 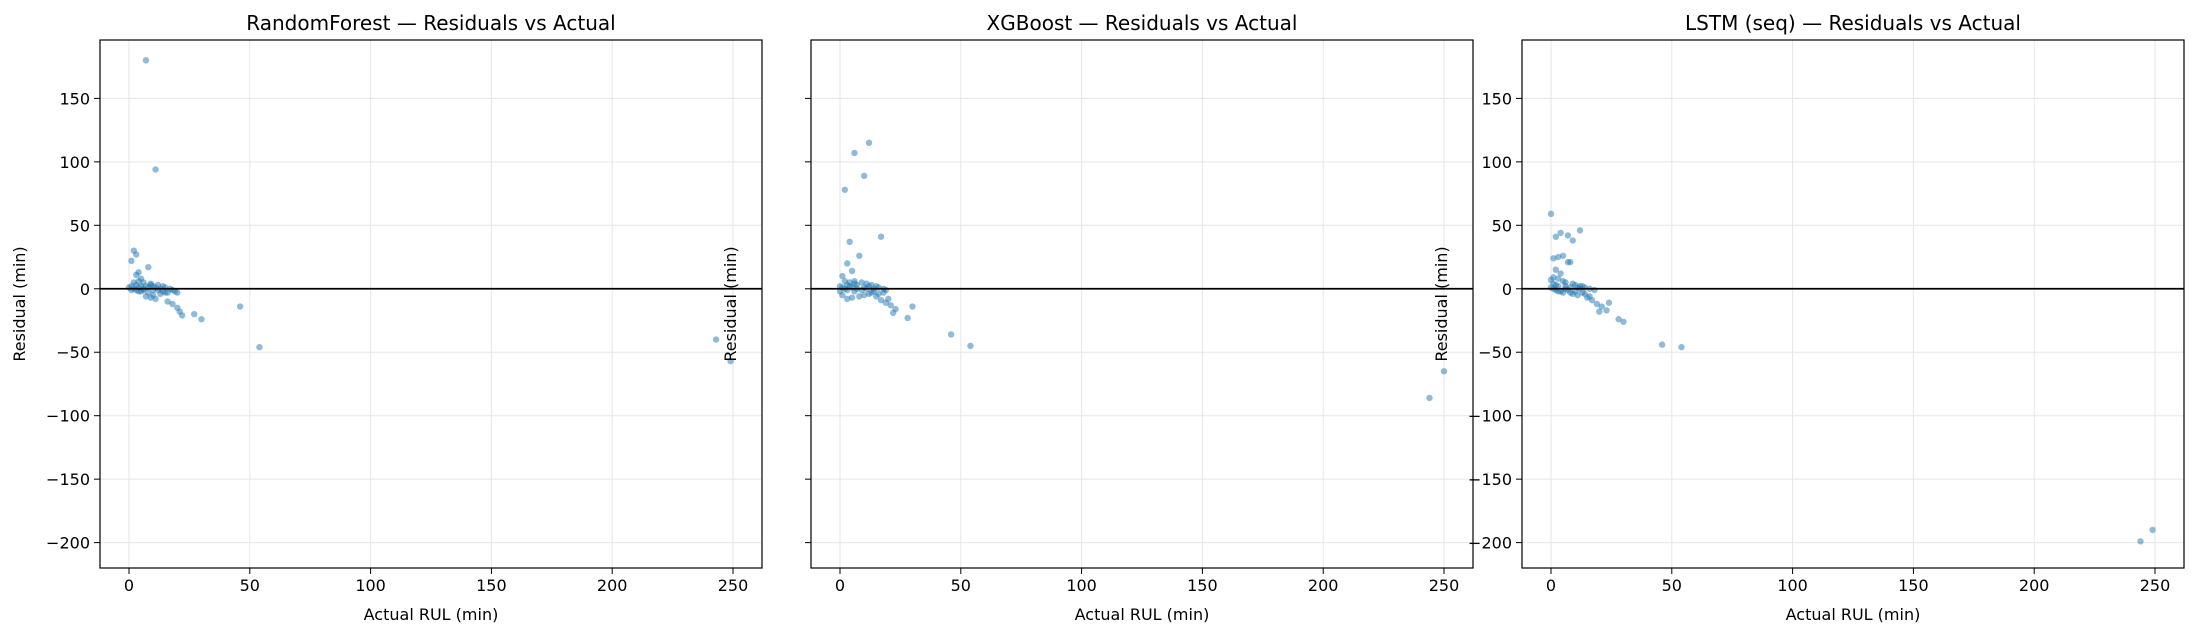 What do you see at coordinates (430, 23) in the screenshot?
I see `panel-title: RandomForest — Residuals vs Actual` at bounding box center [430, 23].